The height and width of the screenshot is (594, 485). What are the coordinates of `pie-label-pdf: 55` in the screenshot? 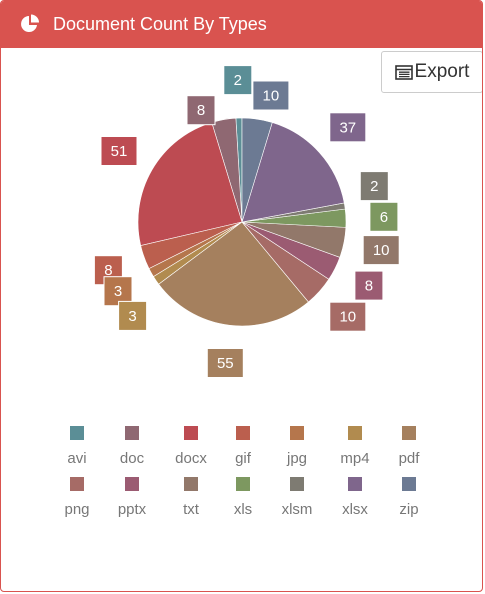 It's located at (225, 363).